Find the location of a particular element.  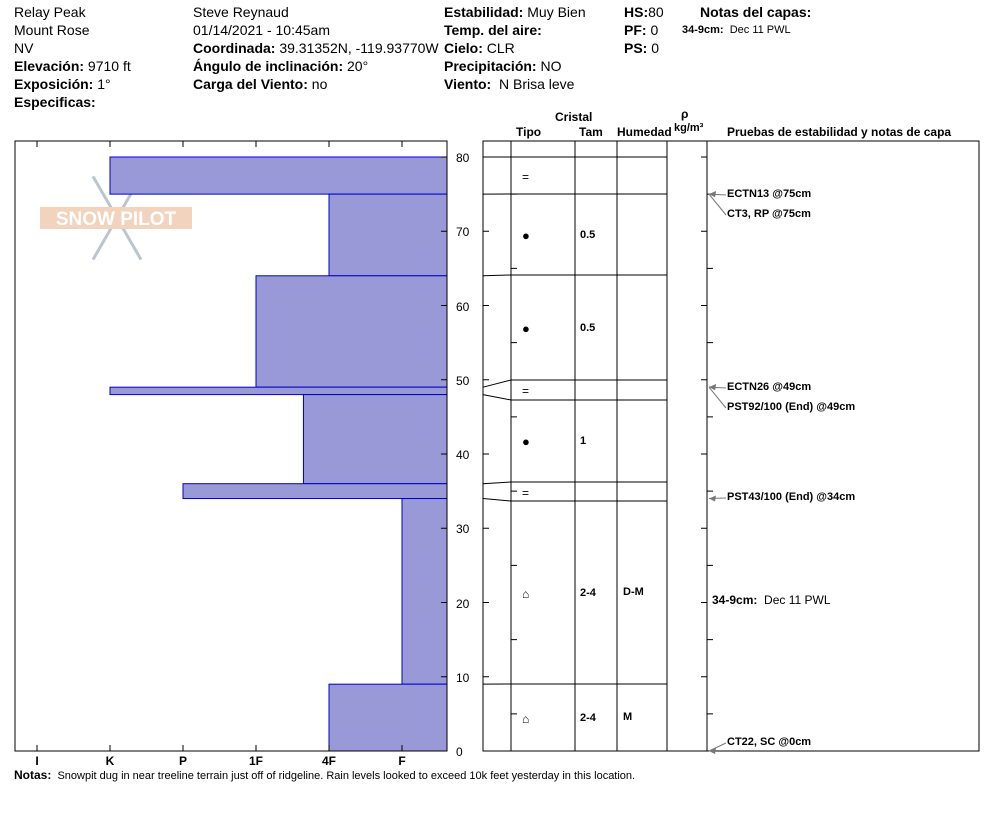

depth-tick-label: 10 is located at coordinates (463, 677).